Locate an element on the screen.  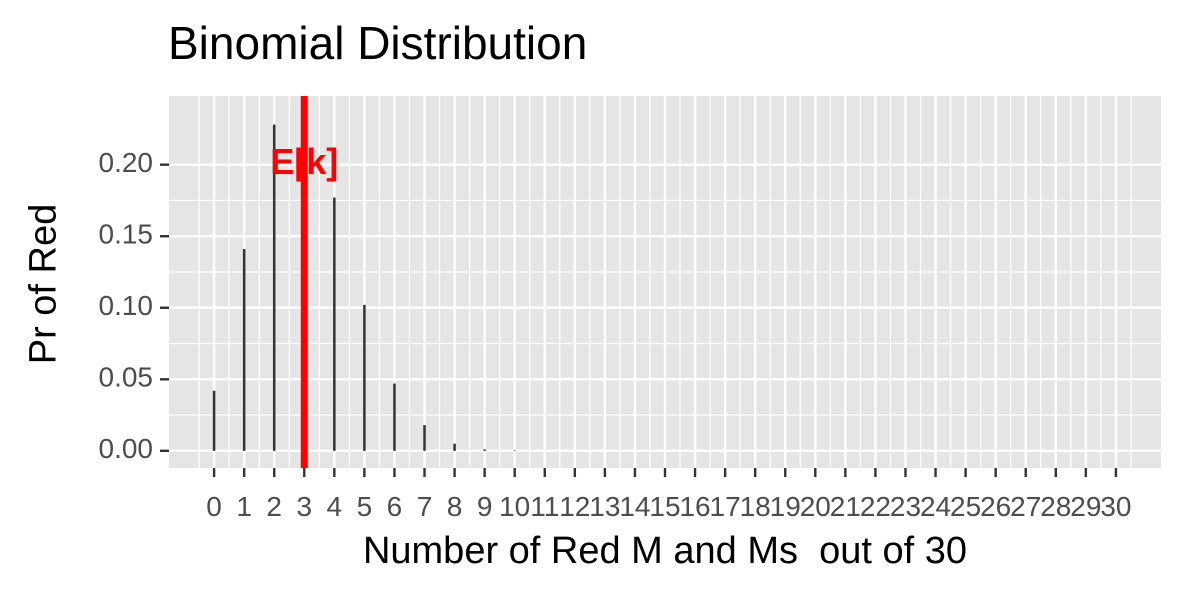
x-tick-label: 9 is located at coordinates (485, 506).